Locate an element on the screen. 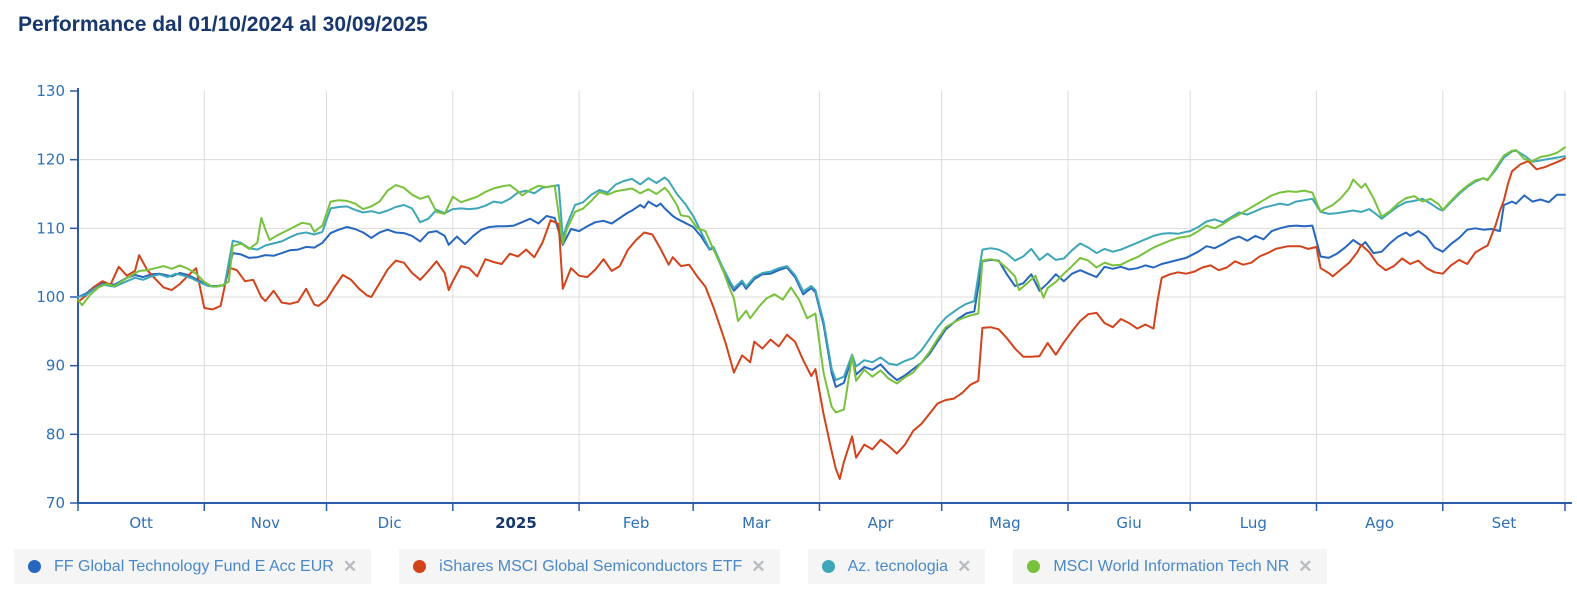 This screenshot has width=1577, height=598. legend-item-az-tecnologia: Az. tecnologia ✕ is located at coordinates (896, 566).